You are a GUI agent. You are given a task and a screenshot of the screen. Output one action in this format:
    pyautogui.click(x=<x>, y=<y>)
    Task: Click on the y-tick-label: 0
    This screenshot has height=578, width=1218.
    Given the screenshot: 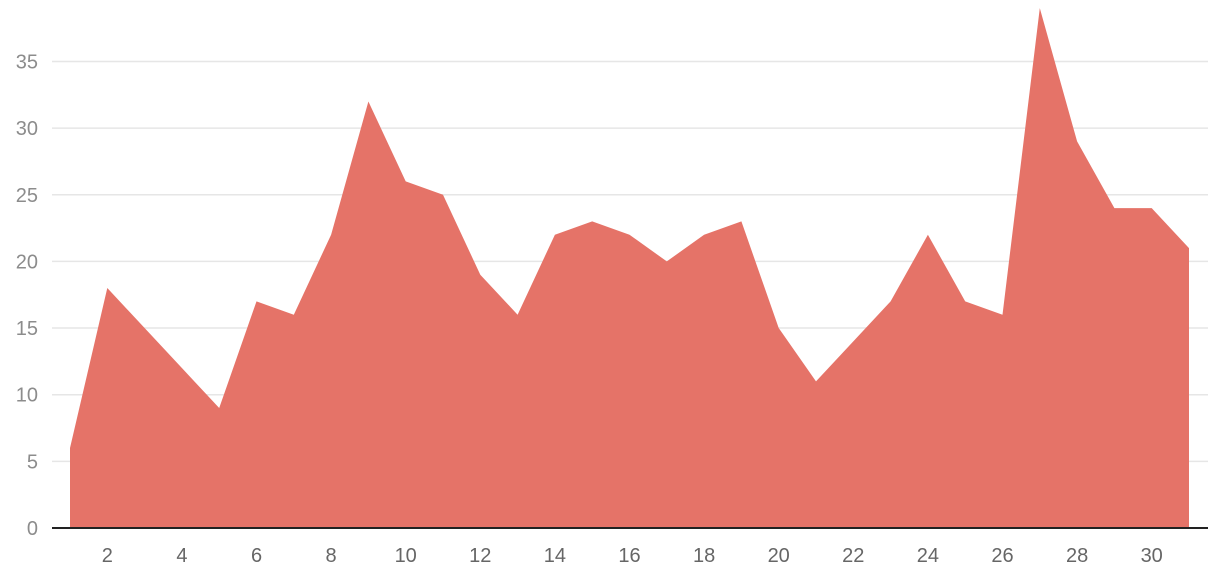 What is the action you would take?
    pyautogui.click(x=32, y=529)
    